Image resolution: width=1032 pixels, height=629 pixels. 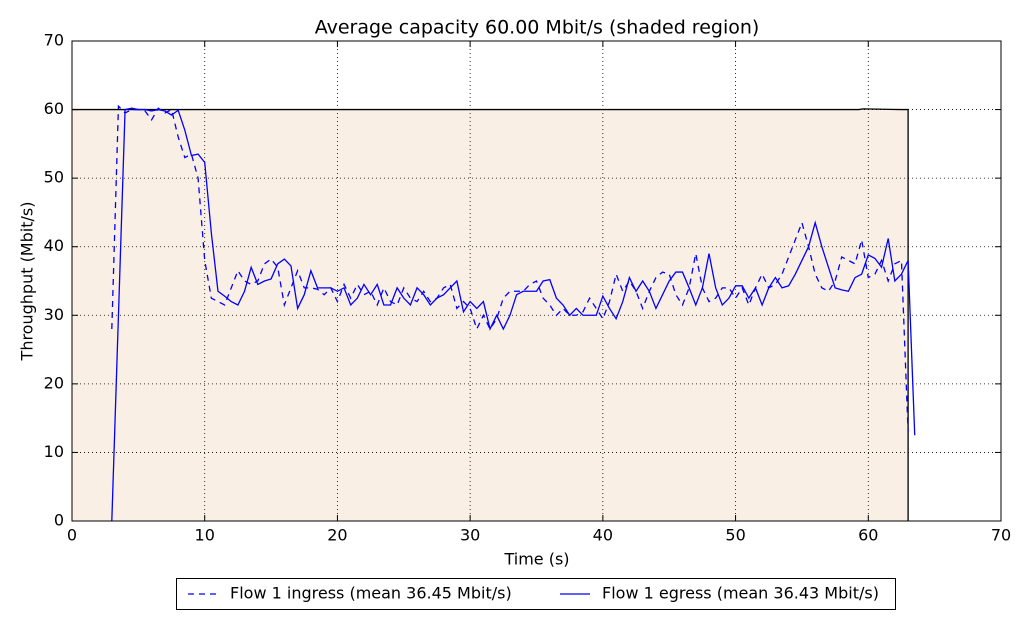 I want to click on x-axis-label: Time (s), so click(x=536, y=559).